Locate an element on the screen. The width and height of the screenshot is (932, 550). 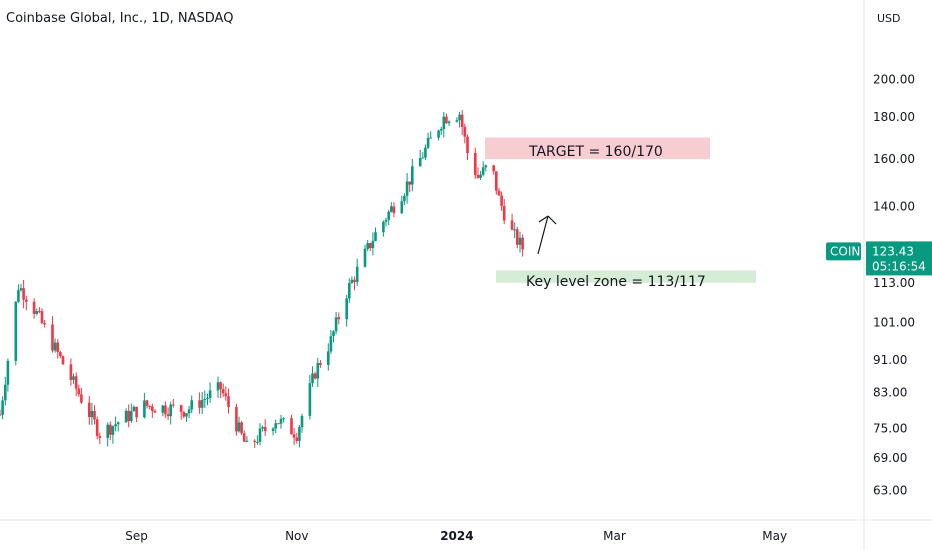
key-level-zone is located at coordinates (626, 276).